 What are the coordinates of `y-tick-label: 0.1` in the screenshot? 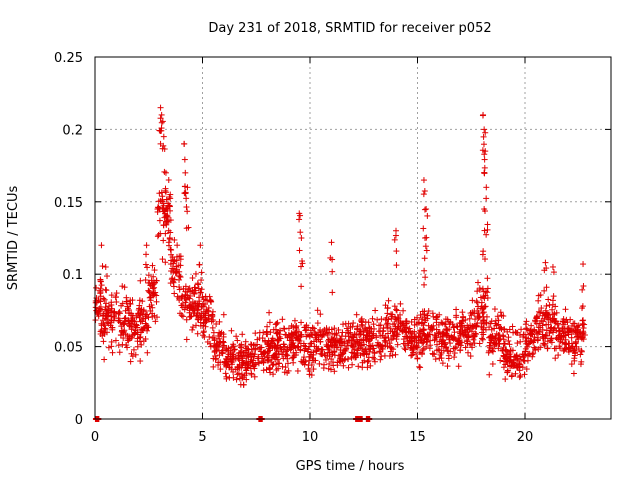 It's located at (72, 275).